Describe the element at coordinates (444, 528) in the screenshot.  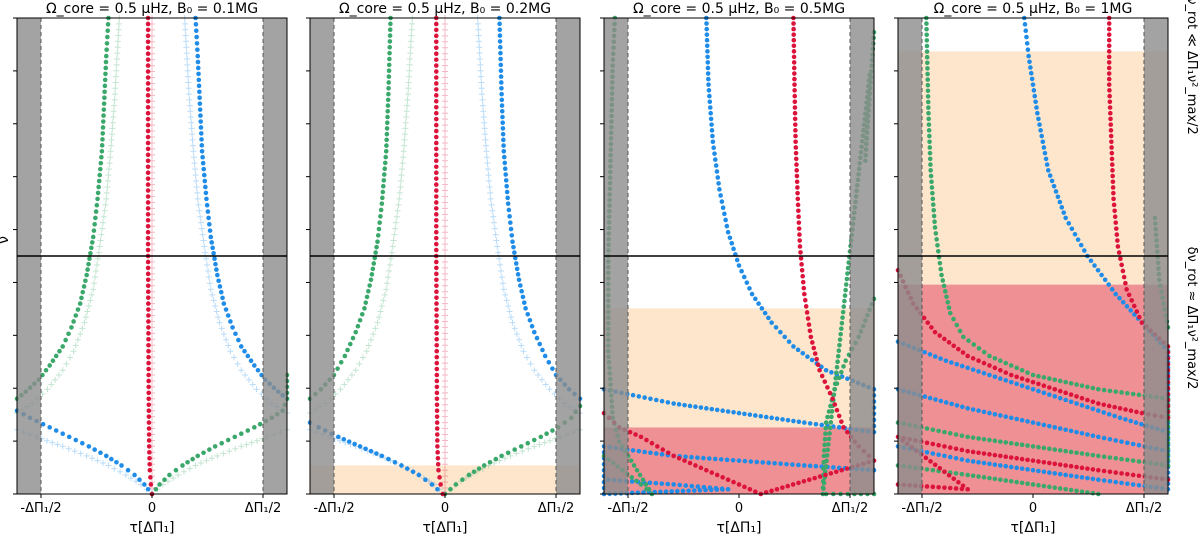
I see `x-axis-label: τ[ΔΠ₁]` at that location.